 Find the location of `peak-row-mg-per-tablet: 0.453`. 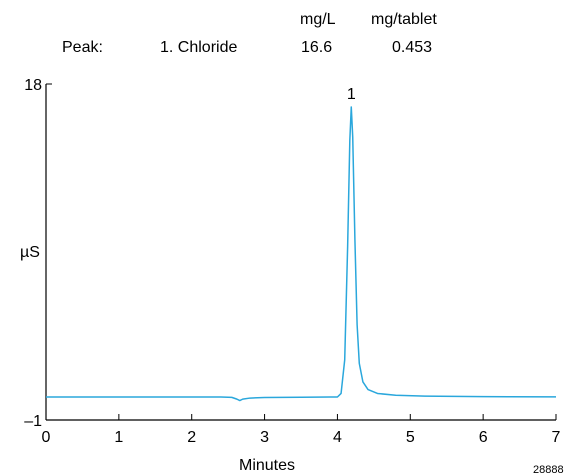

peak-row-mg-per-tablet: 0.453 is located at coordinates (412, 47).